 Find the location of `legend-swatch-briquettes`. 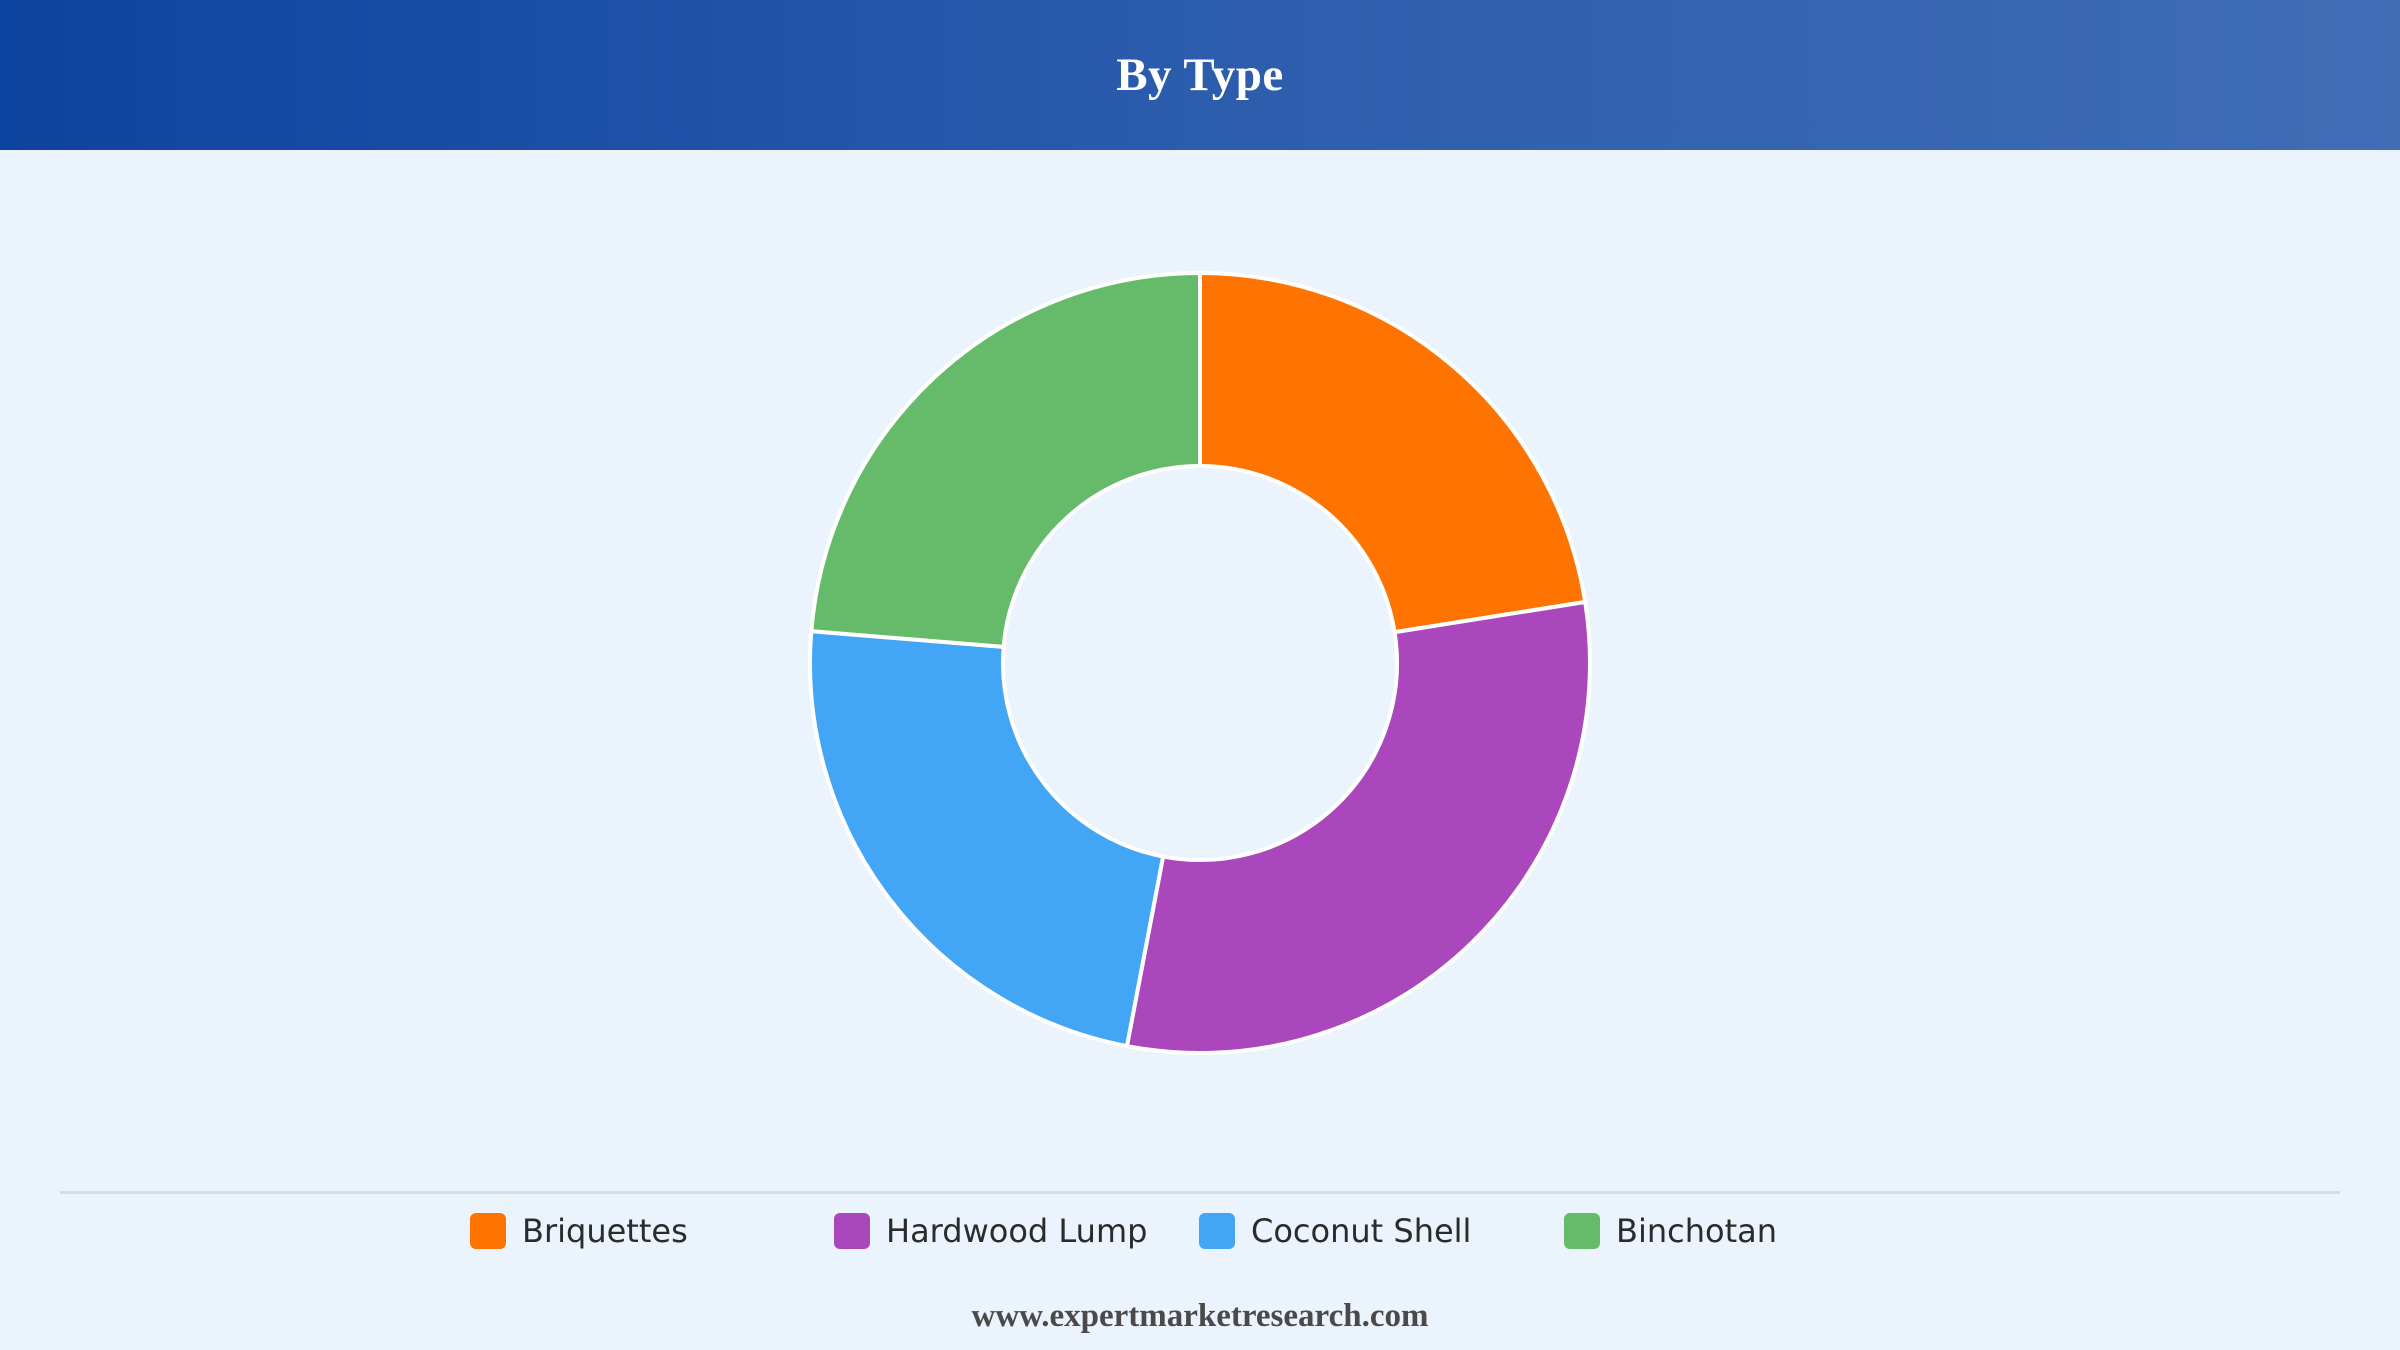

legend-swatch-briquettes is located at coordinates (488, 1231).